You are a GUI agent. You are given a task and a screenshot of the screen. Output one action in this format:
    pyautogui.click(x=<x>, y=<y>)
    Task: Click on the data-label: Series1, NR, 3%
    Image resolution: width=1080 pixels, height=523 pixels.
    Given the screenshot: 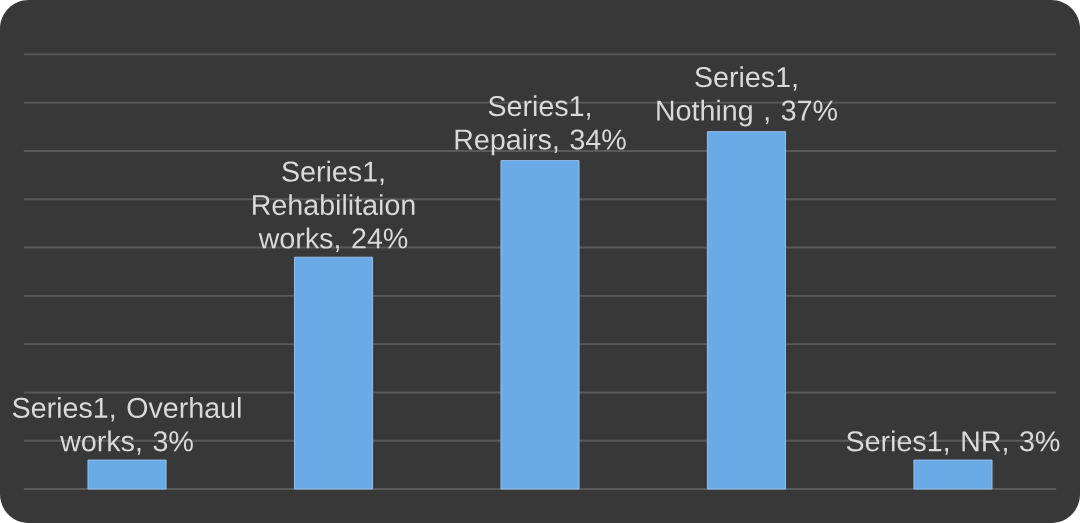 What is the action you would take?
    pyautogui.click(x=953, y=442)
    